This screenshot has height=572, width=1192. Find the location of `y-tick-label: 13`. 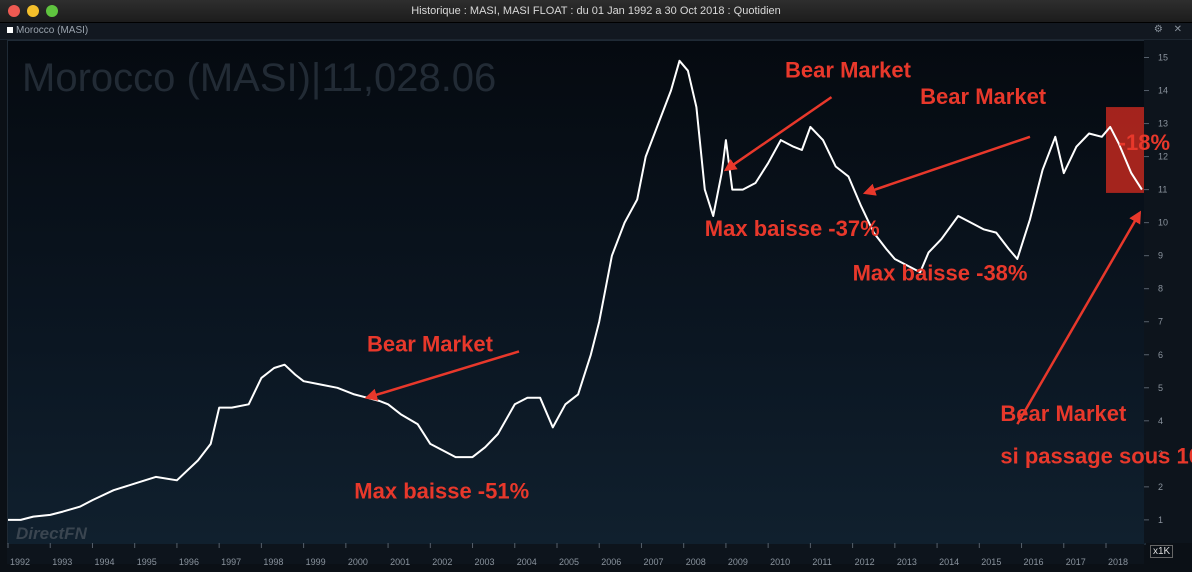

y-tick-label: 13 is located at coordinates (1163, 124).